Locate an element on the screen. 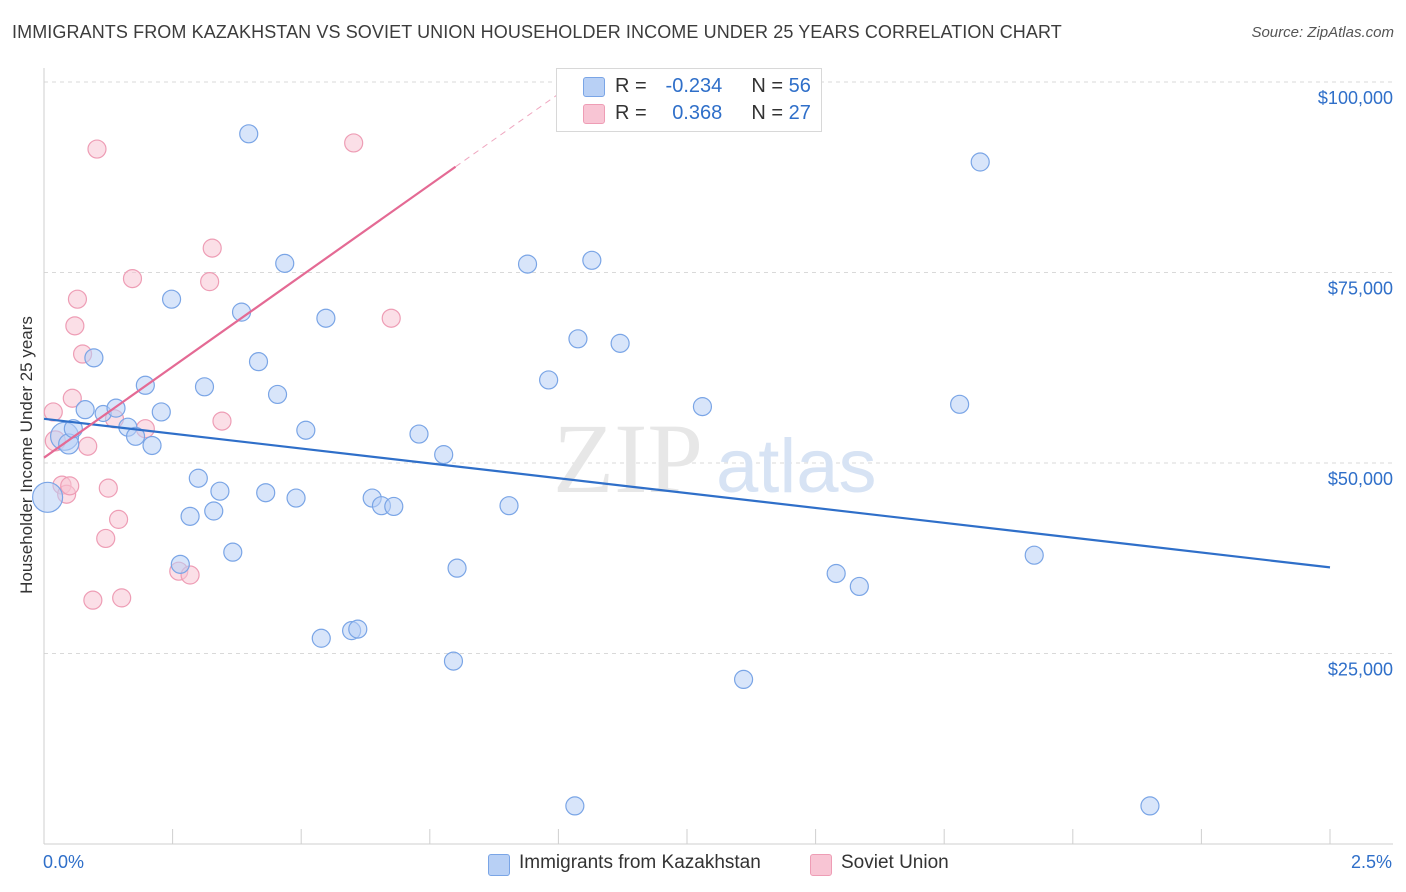 The height and width of the screenshot is (892, 1406). y-axis-label: Householder Income Under 25 years is located at coordinates (26, 455).